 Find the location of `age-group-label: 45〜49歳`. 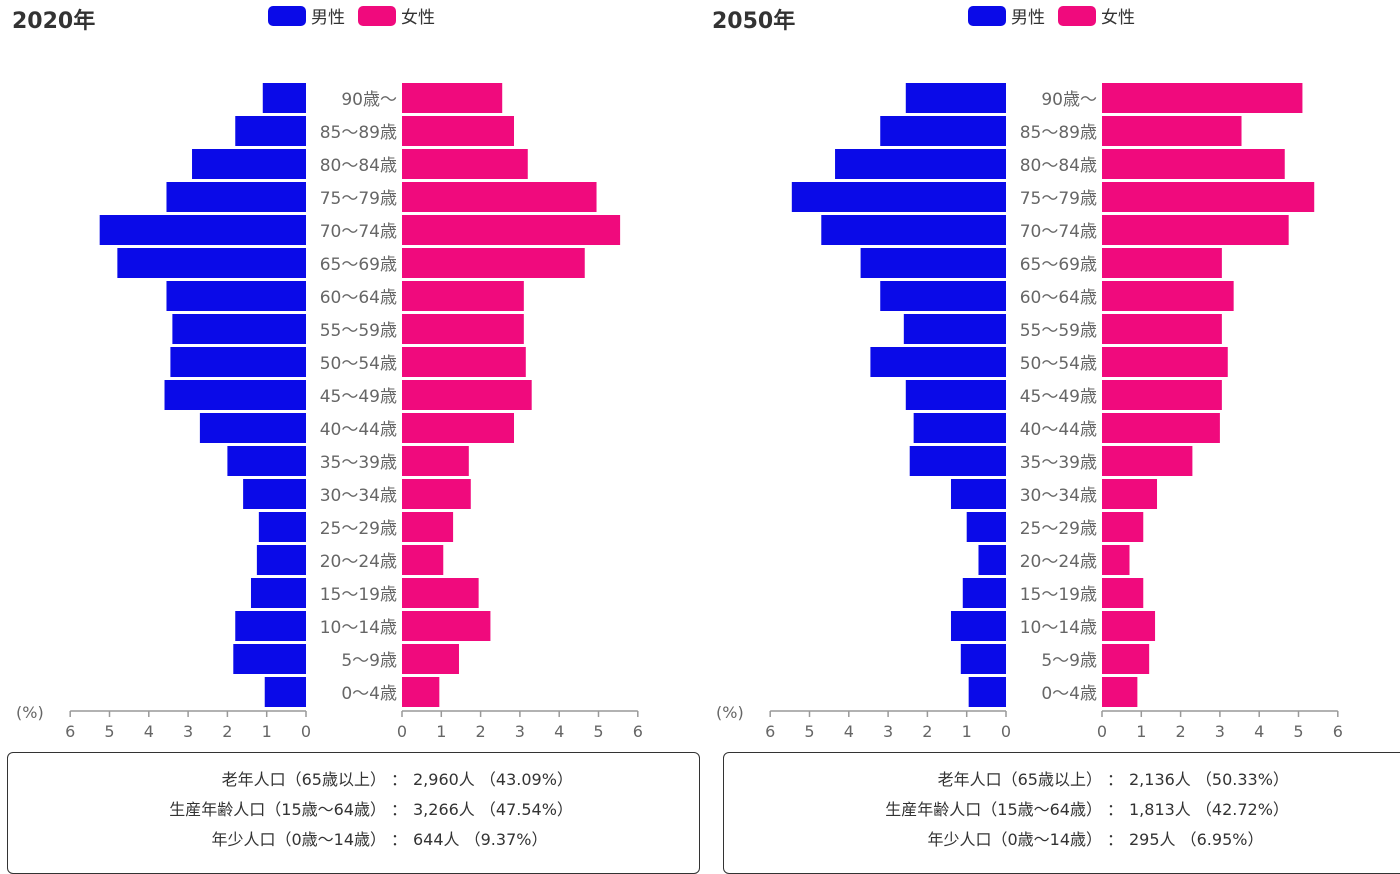

age-group-label: 45〜49歳 is located at coordinates (1058, 397).